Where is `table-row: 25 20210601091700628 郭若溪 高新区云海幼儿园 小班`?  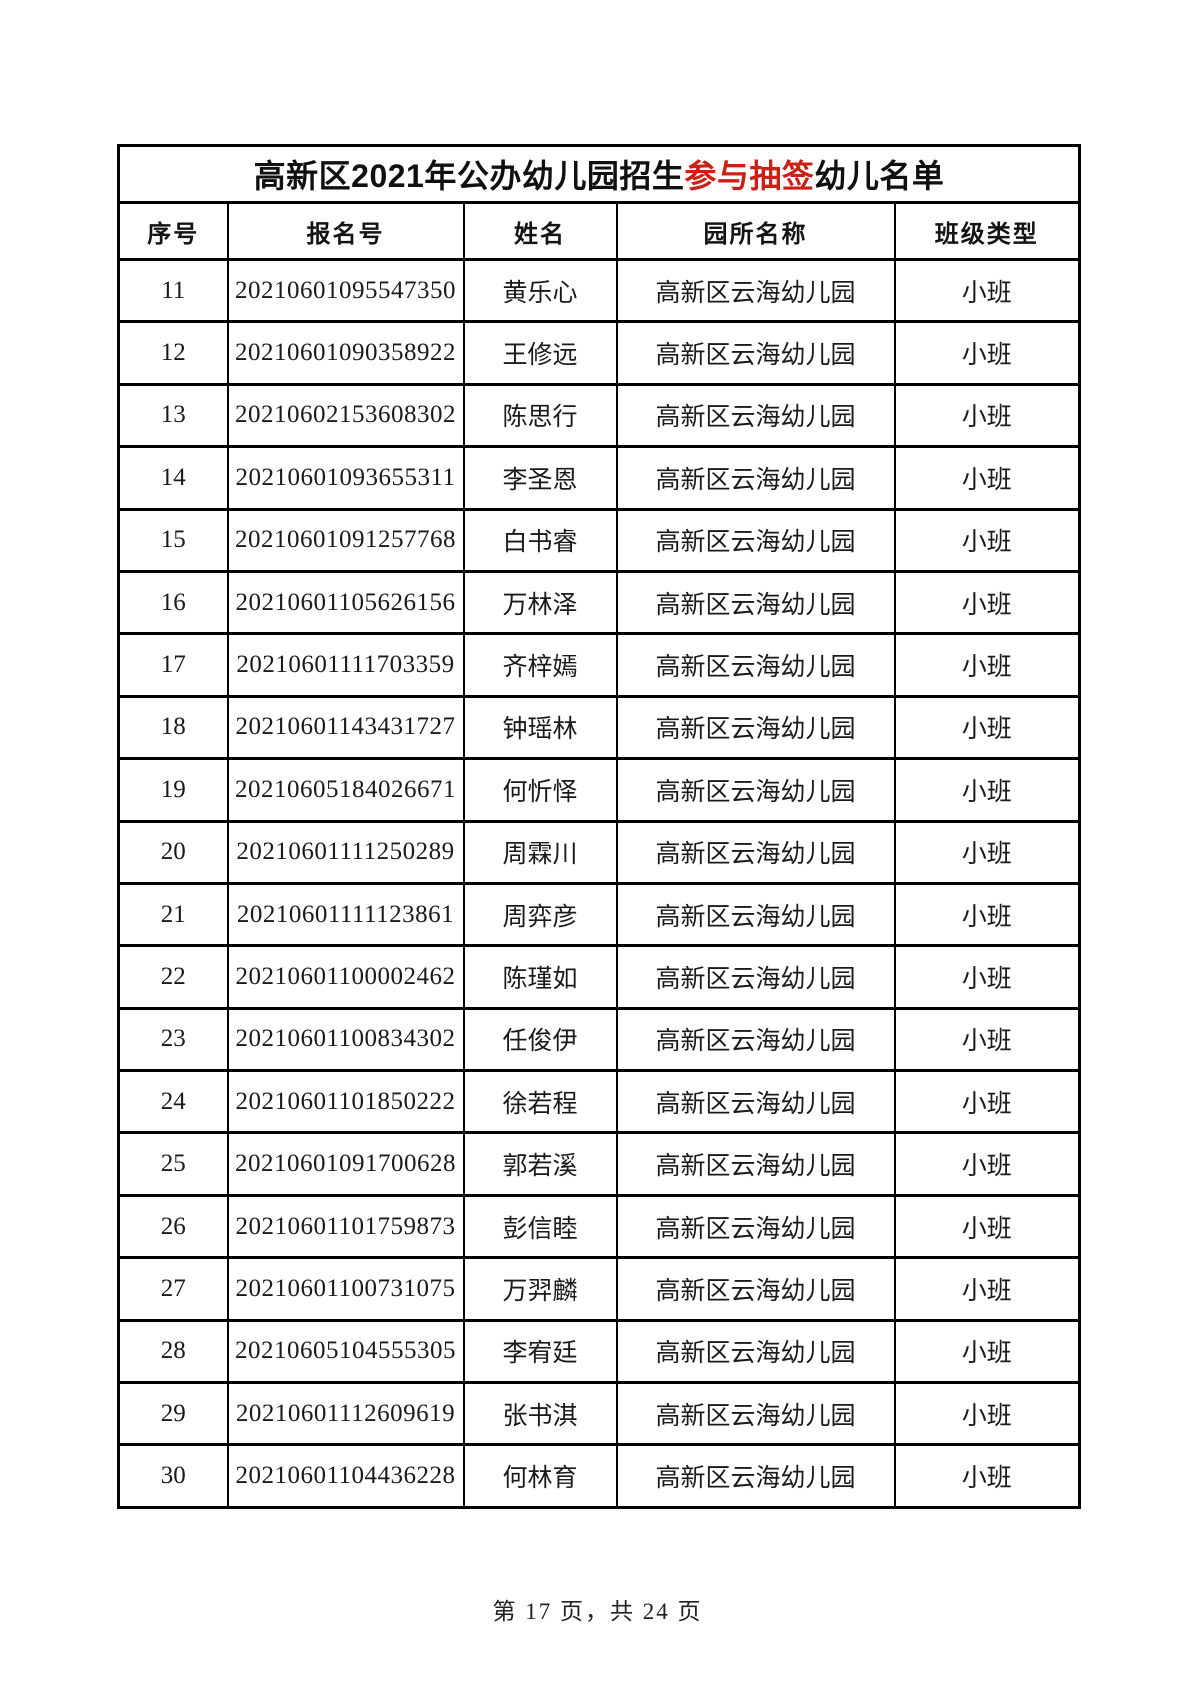
table-row: 25 20210601091700628 郭若溪 高新区云海幼儿园 小班 is located at coordinates (599, 1164).